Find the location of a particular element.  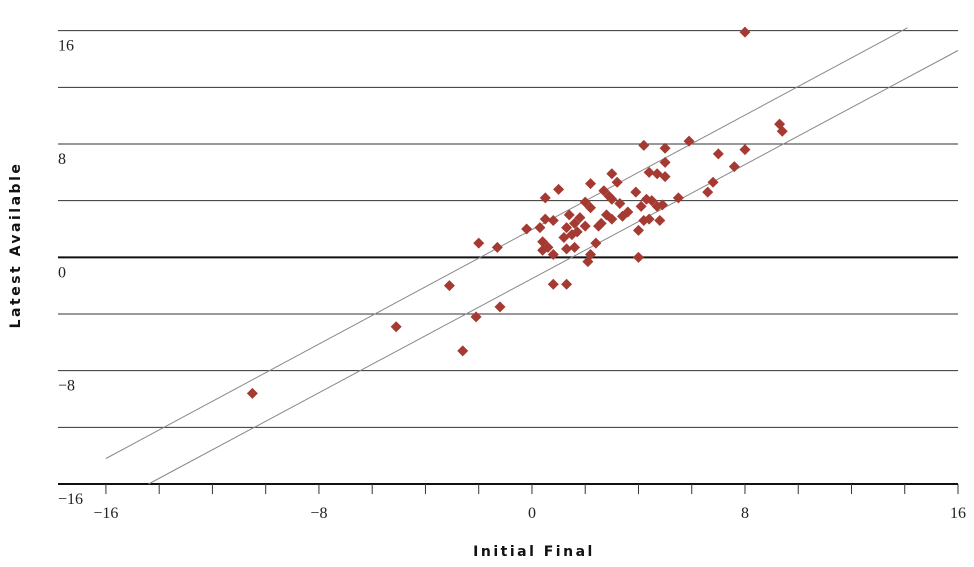

y-tick-label: −8 is located at coordinates (66, 386).